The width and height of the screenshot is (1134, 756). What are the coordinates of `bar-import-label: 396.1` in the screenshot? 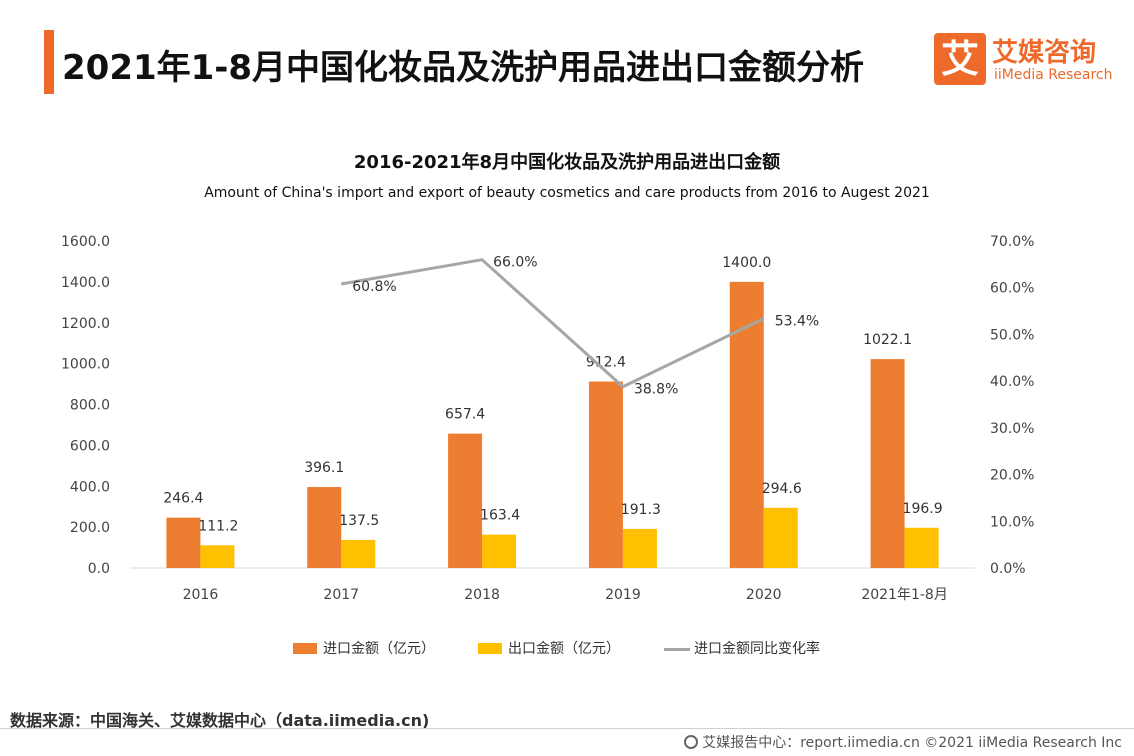 It's located at (324, 468).